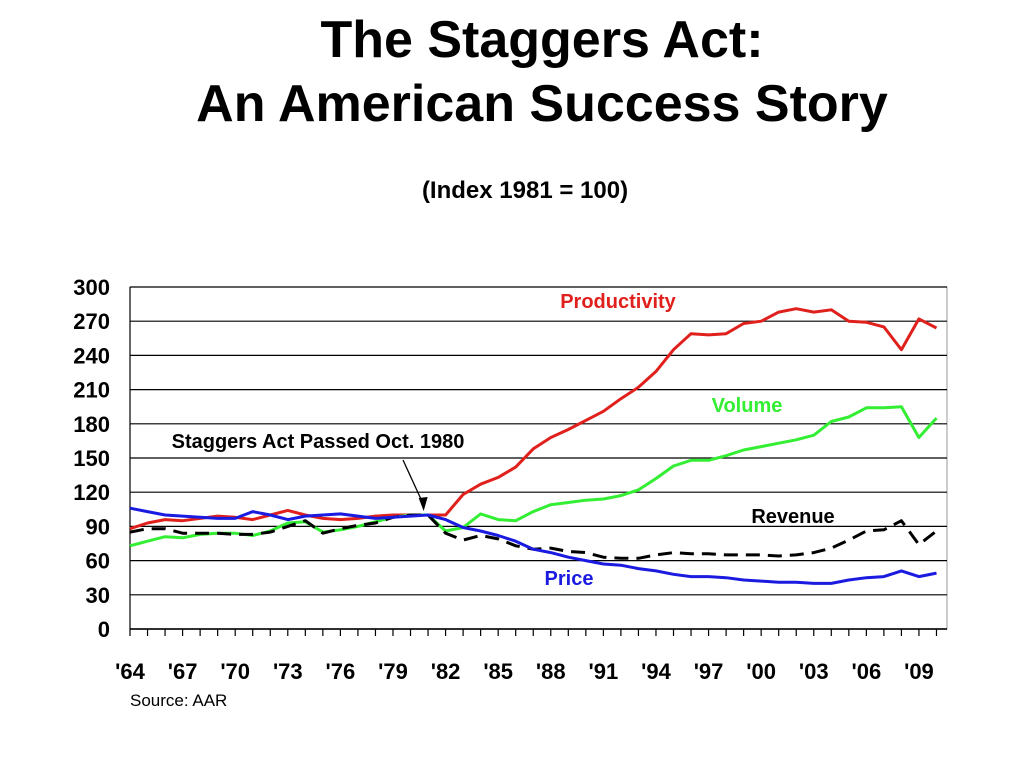 Image resolution: width=1024 pixels, height=768 pixels. Describe the element at coordinates (709, 671) in the screenshot. I see `x-tick-label: '97` at that location.